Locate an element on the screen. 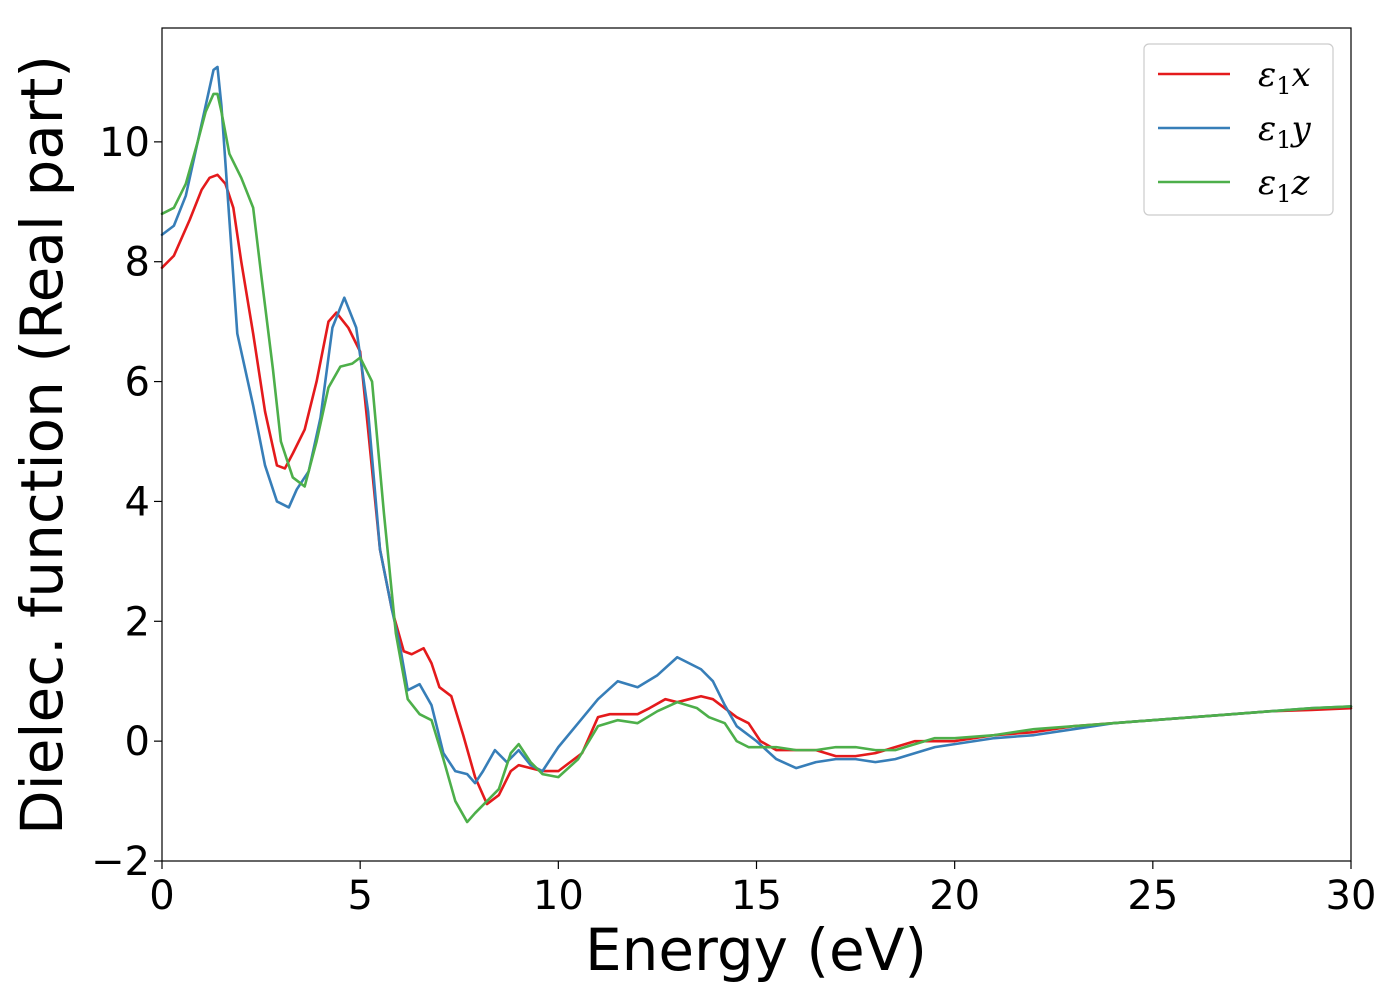 Image resolution: width=1400 pixels, height=1000 pixels. legend: ε1x ε1y ε1z is located at coordinates (1238, 129).